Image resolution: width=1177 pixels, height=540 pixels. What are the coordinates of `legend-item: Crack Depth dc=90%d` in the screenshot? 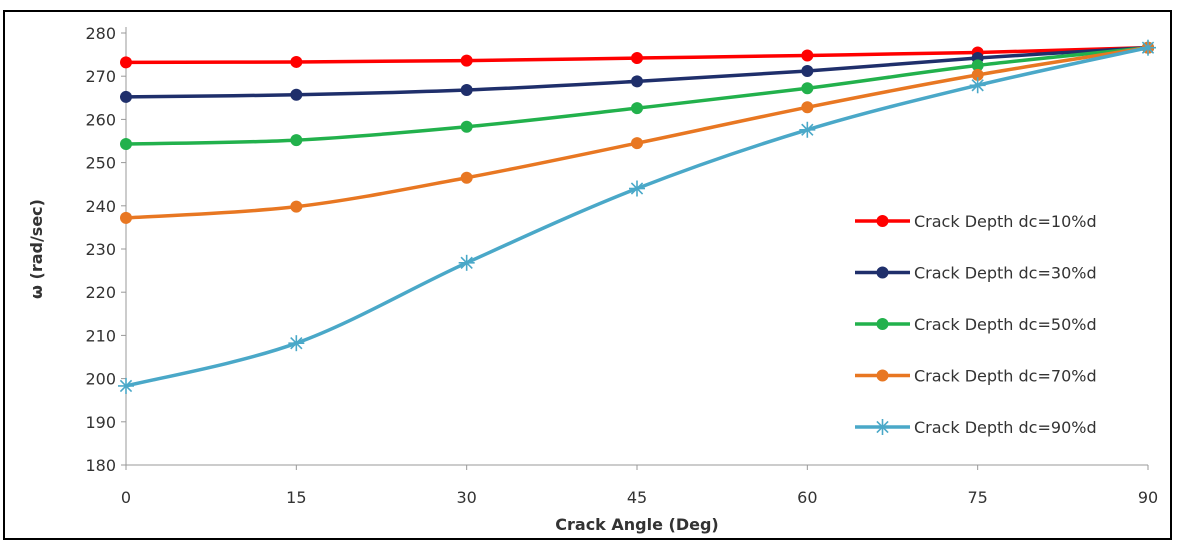 It's located at (976, 427).